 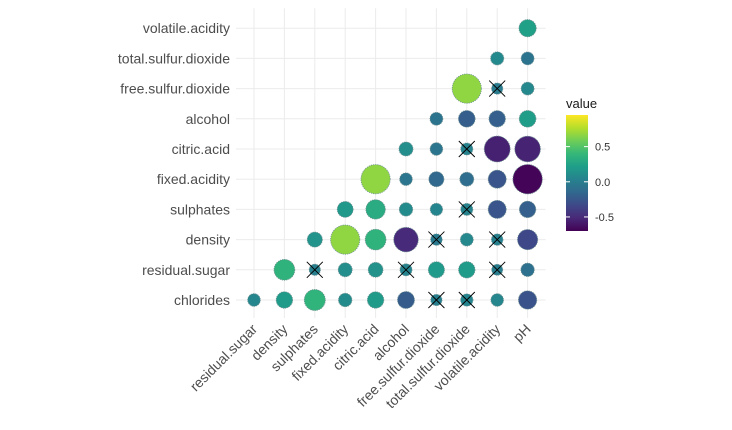 What do you see at coordinates (590, 183) in the screenshot?
I see `legend-ticks: 0.5 0.0 -0.5` at bounding box center [590, 183].